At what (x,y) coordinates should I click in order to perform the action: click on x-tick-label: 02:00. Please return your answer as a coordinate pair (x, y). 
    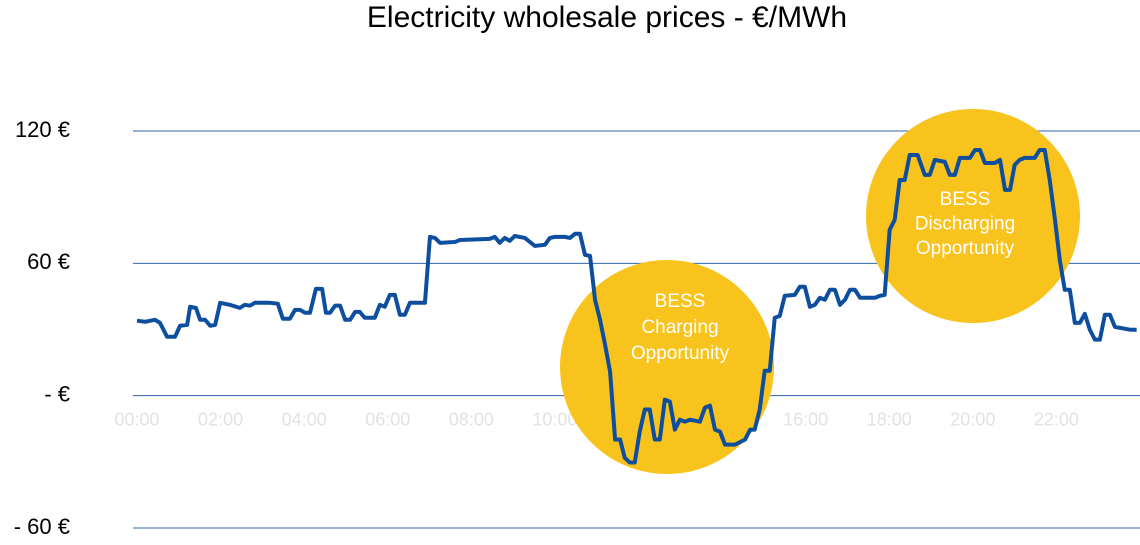
    Looking at the image, I should click on (220, 419).